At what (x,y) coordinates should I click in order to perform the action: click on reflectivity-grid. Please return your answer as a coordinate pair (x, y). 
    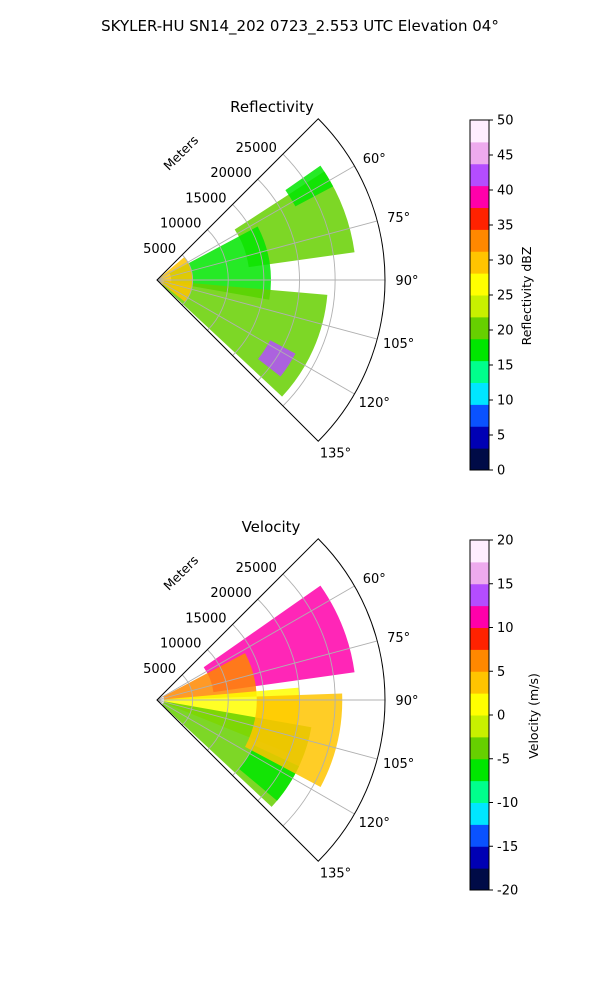
    Looking at the image, I should click on (271, 280).